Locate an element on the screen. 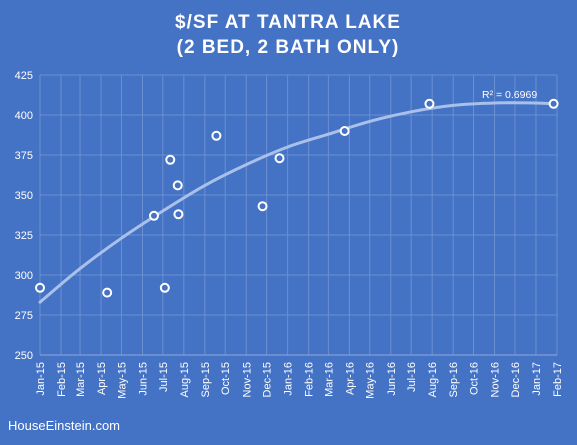 The height and width of the screenshot is (445, 577). y-tick-label: 325 is located at coordinates (24, 236).